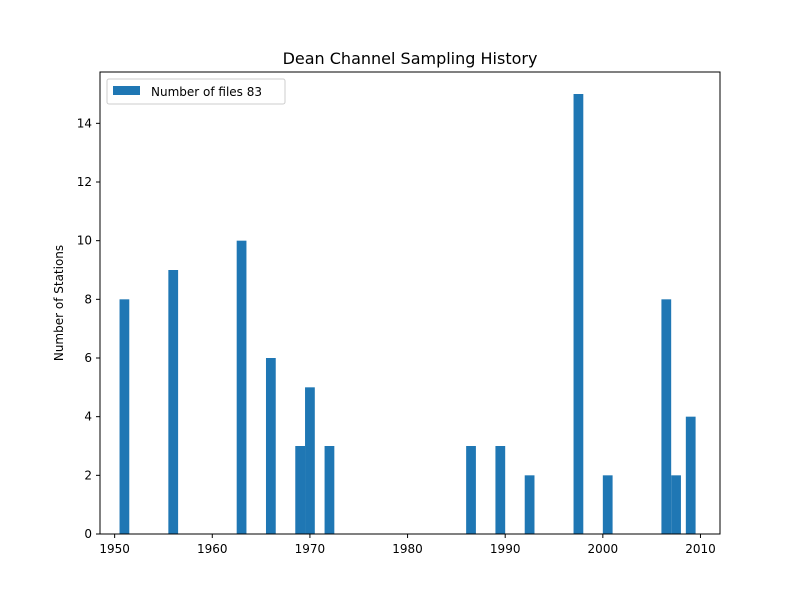  I want to click on legend-label: Number of files 83, so click(206, 92).